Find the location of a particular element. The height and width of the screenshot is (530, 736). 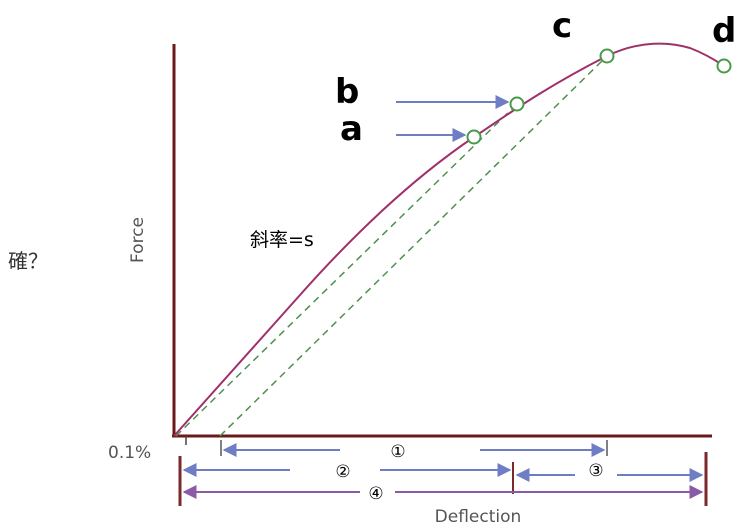

interval-1-label: ① is located at coordinates (397, 452).